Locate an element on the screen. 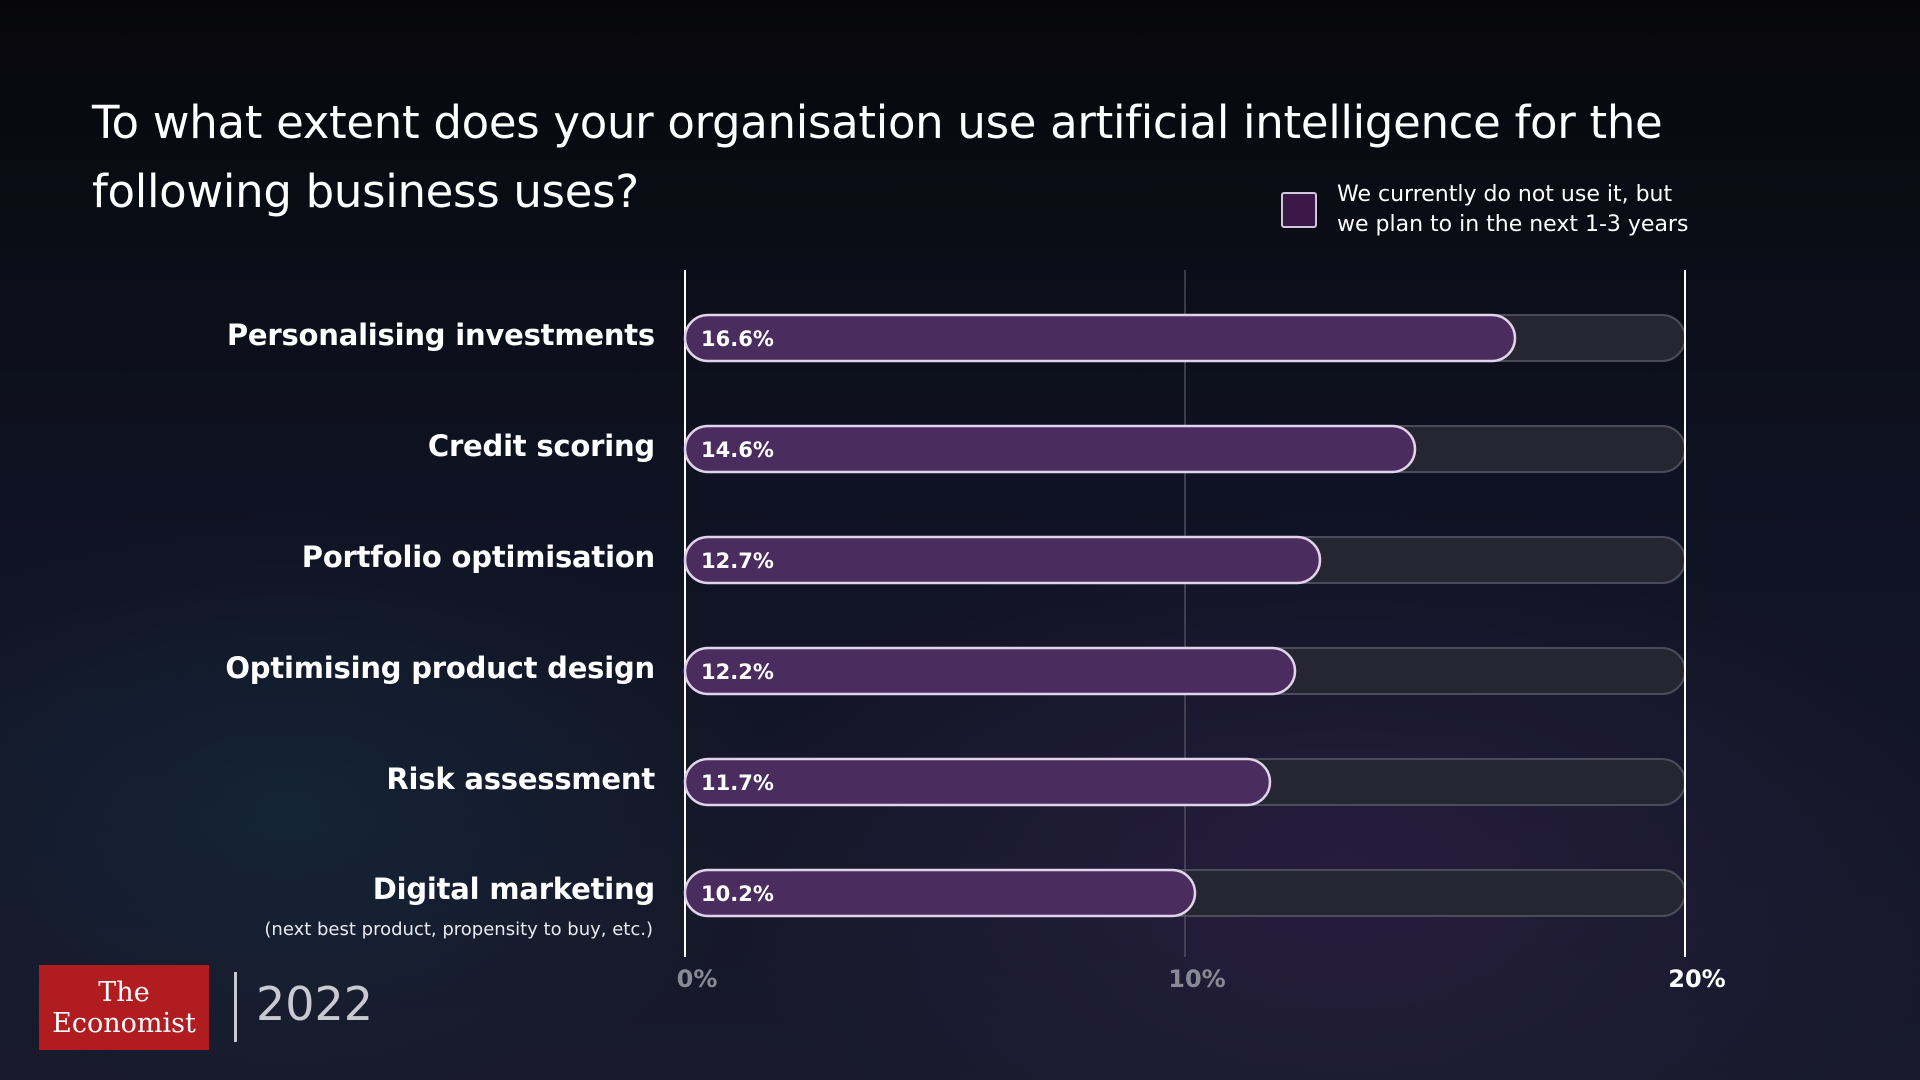  bar-portfolio-optimisation is located at coordinates (1002, 560).